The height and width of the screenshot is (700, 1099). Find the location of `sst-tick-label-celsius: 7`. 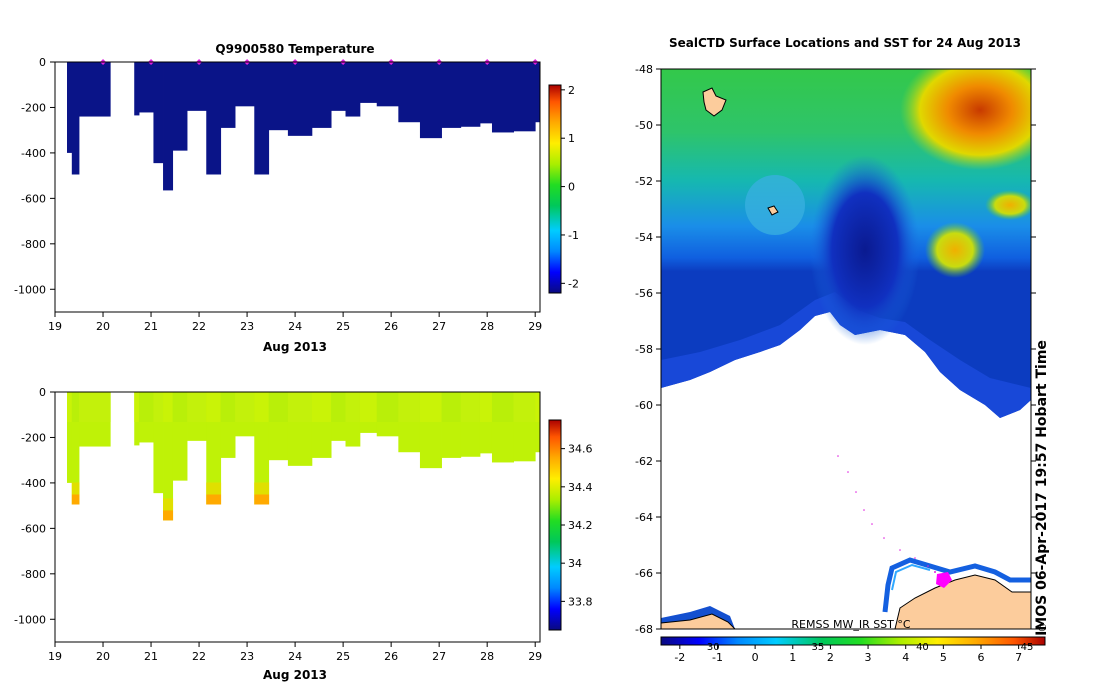

sst-tick-label-celsius: 7 is located at coordinates (1018, 657).